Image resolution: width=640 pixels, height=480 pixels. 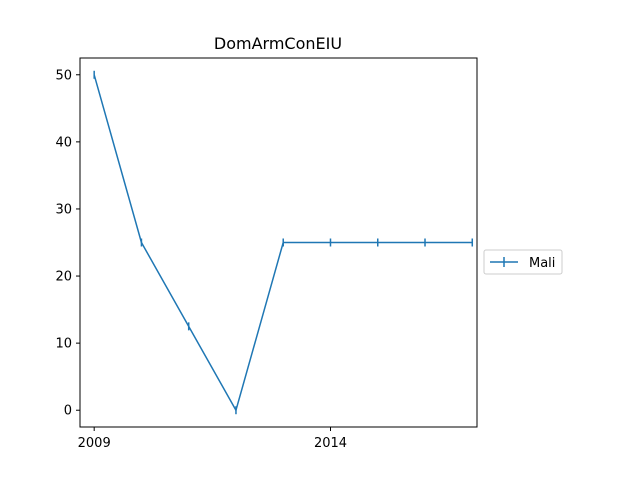 I want to click on legend-entry-label: Mali, so click(x=542, y=263).